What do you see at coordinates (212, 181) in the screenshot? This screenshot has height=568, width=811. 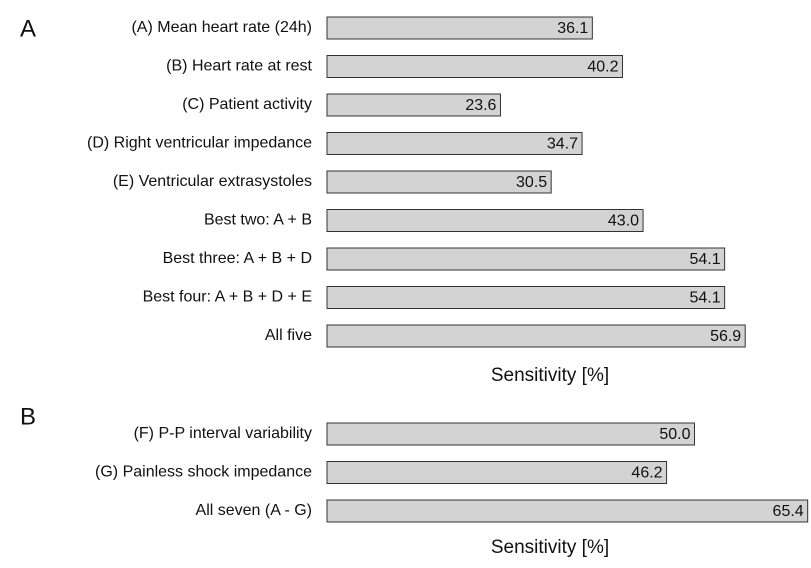 I see `category-label: (E) Ventricular extrasystoles` at bounding box center [212, 181].